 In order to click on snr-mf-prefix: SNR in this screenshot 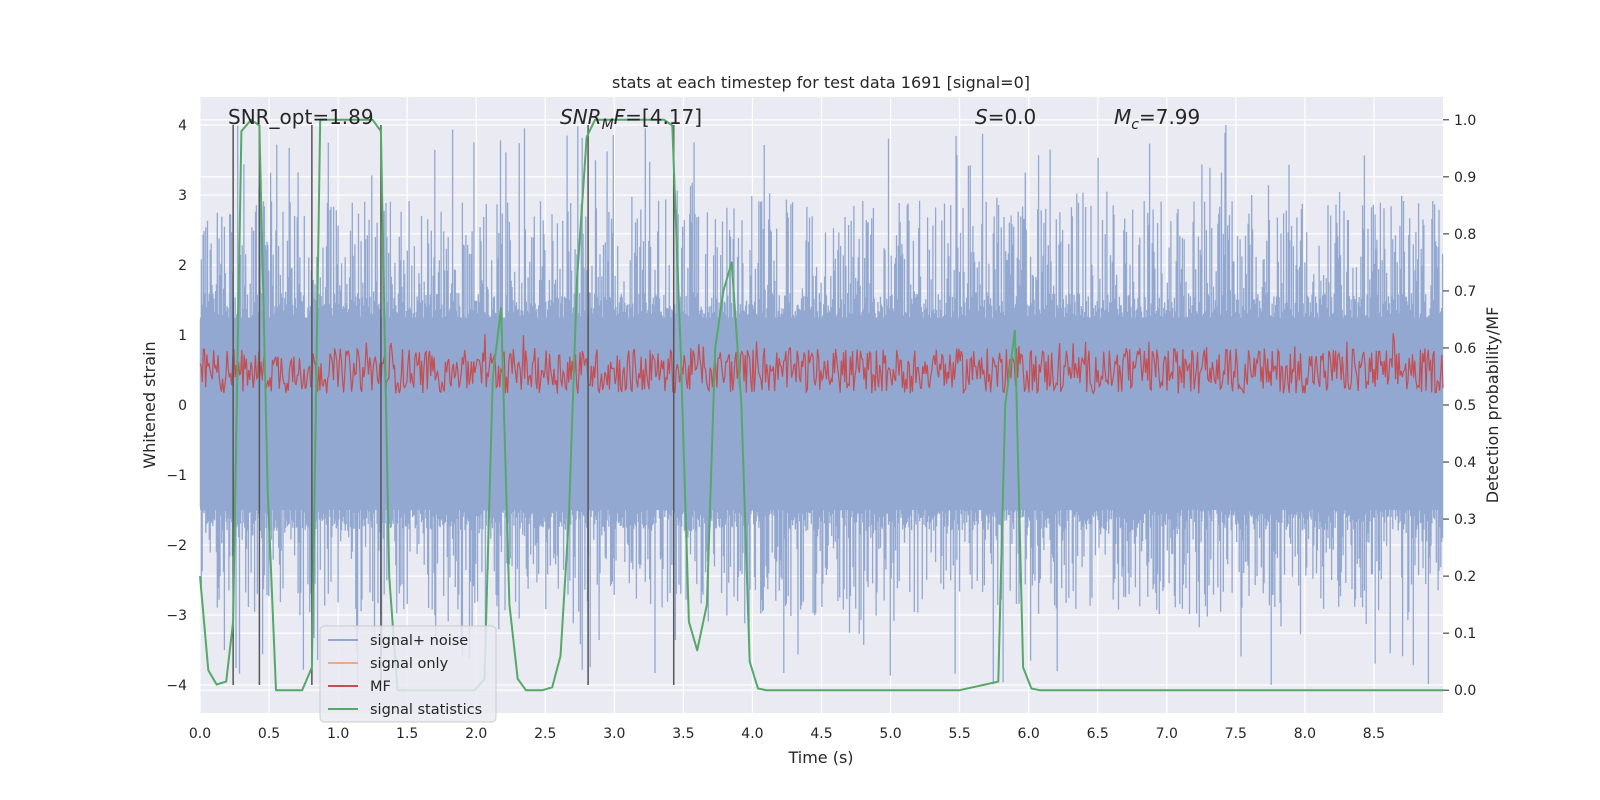, I will do `click(581, 117)`.